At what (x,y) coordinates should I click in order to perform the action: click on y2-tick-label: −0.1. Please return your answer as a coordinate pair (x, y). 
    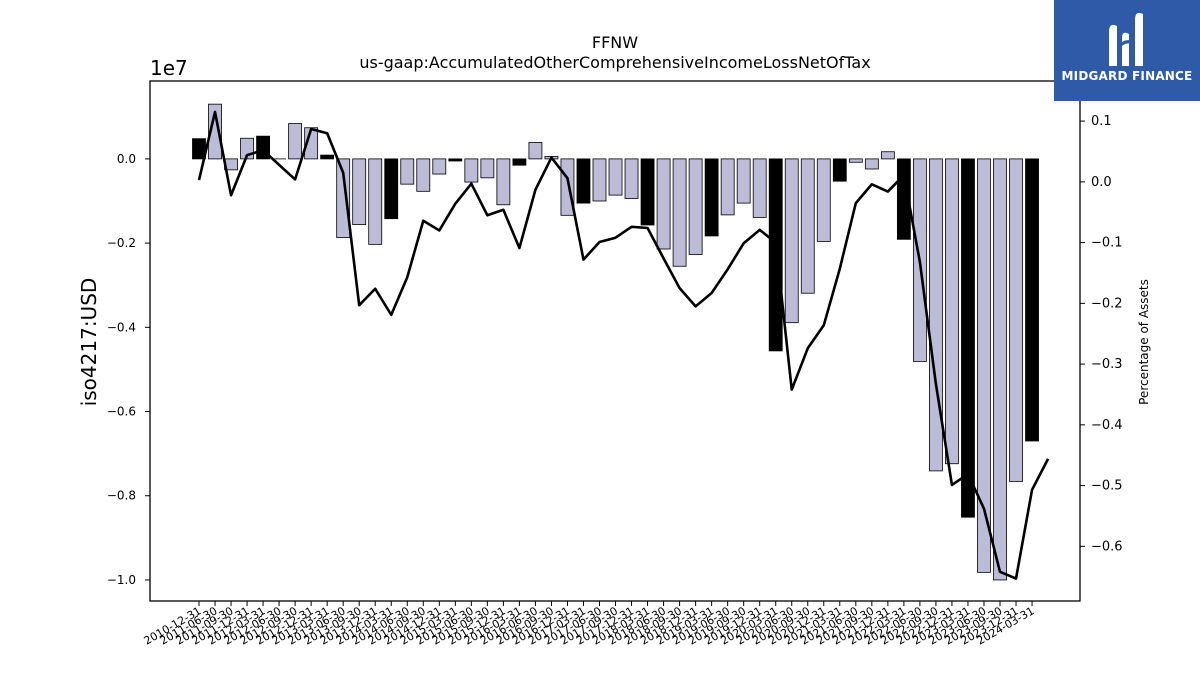
    Looking at the image, I should click on (1107, 243).